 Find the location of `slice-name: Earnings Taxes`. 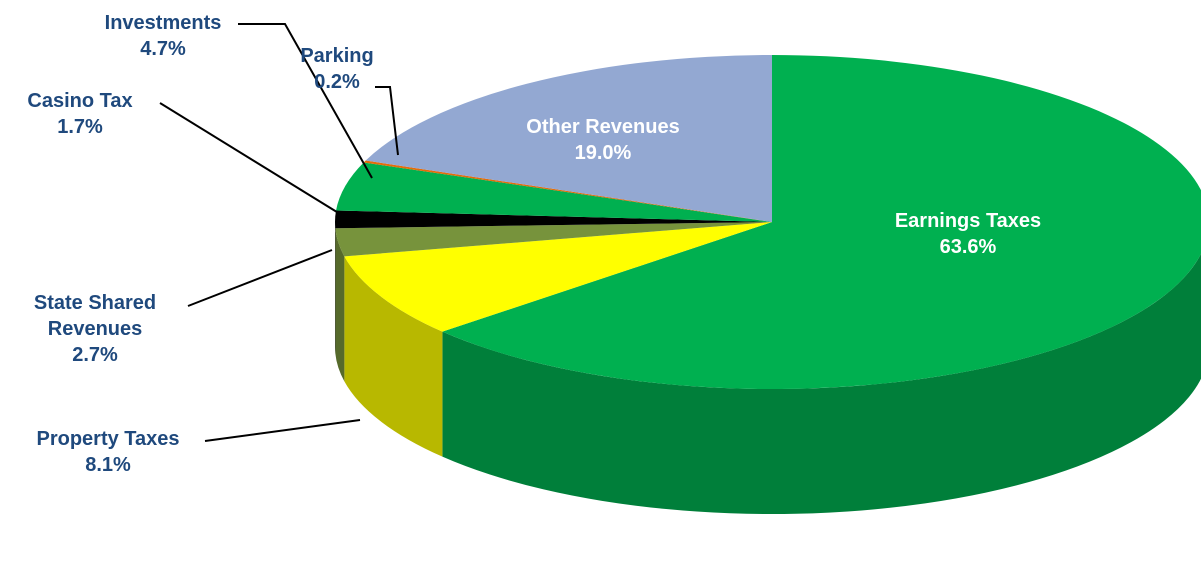

slice-name: Earnings Taxes is located at coordinates (968, 221).